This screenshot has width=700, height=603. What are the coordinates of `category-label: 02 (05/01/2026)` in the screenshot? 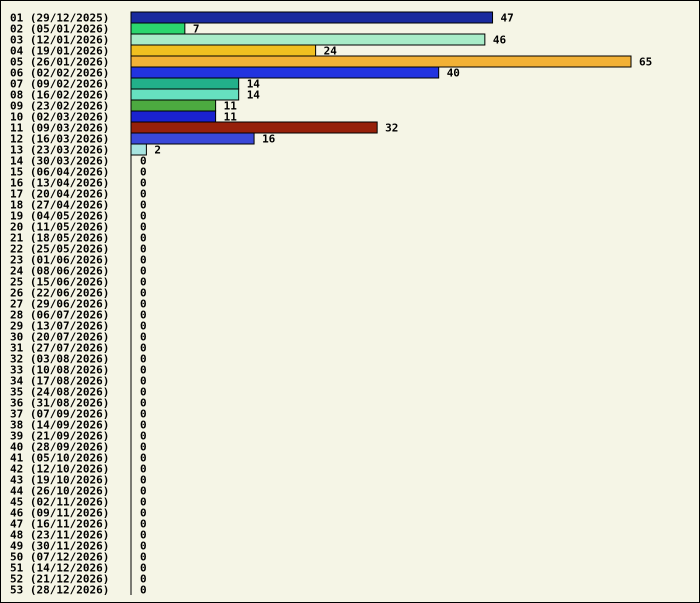 It's located at (59, 29).